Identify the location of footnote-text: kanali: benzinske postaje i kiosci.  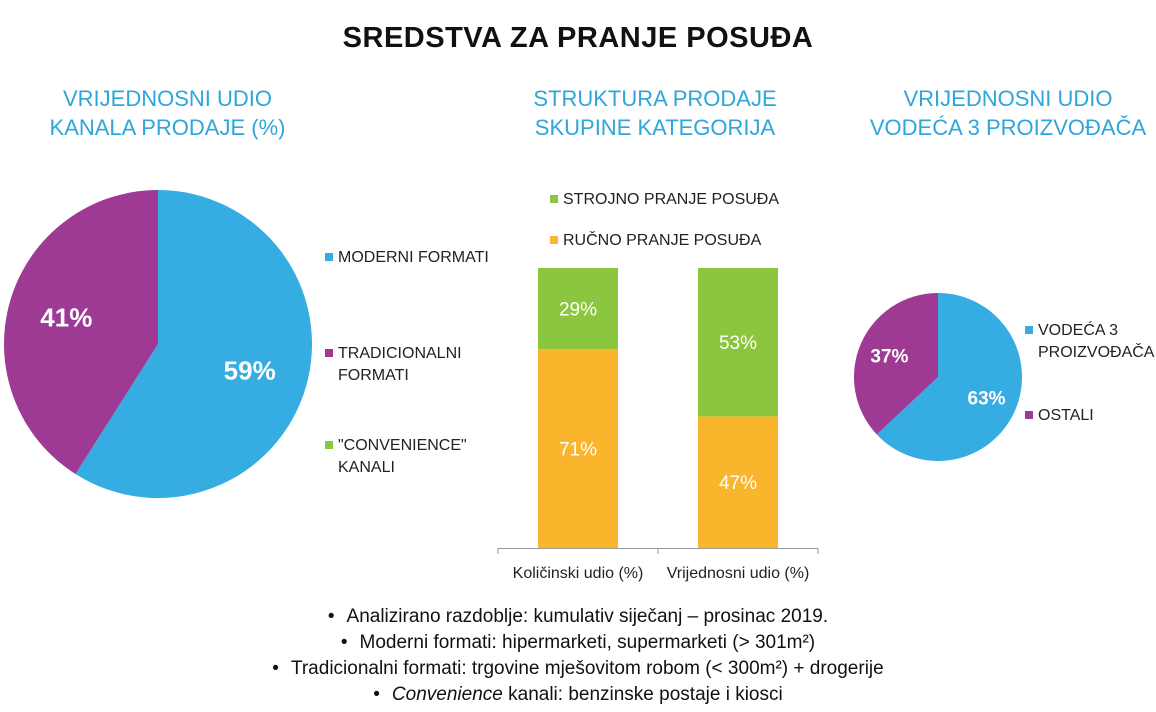
(642, 694).